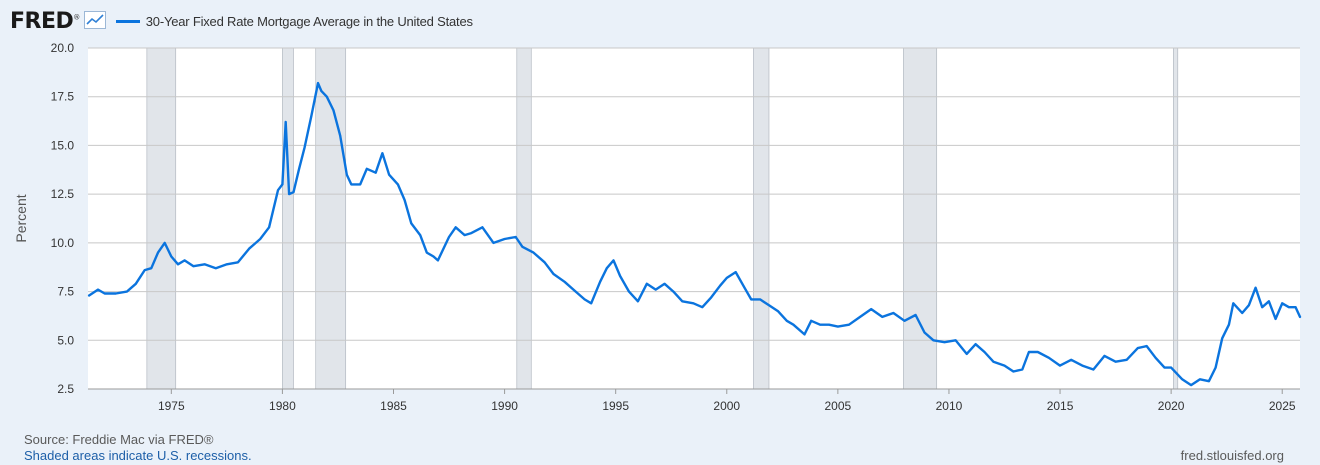 The image size is (1320, 465). I want to click on fred-logo: FRED®, so click(45, 21).